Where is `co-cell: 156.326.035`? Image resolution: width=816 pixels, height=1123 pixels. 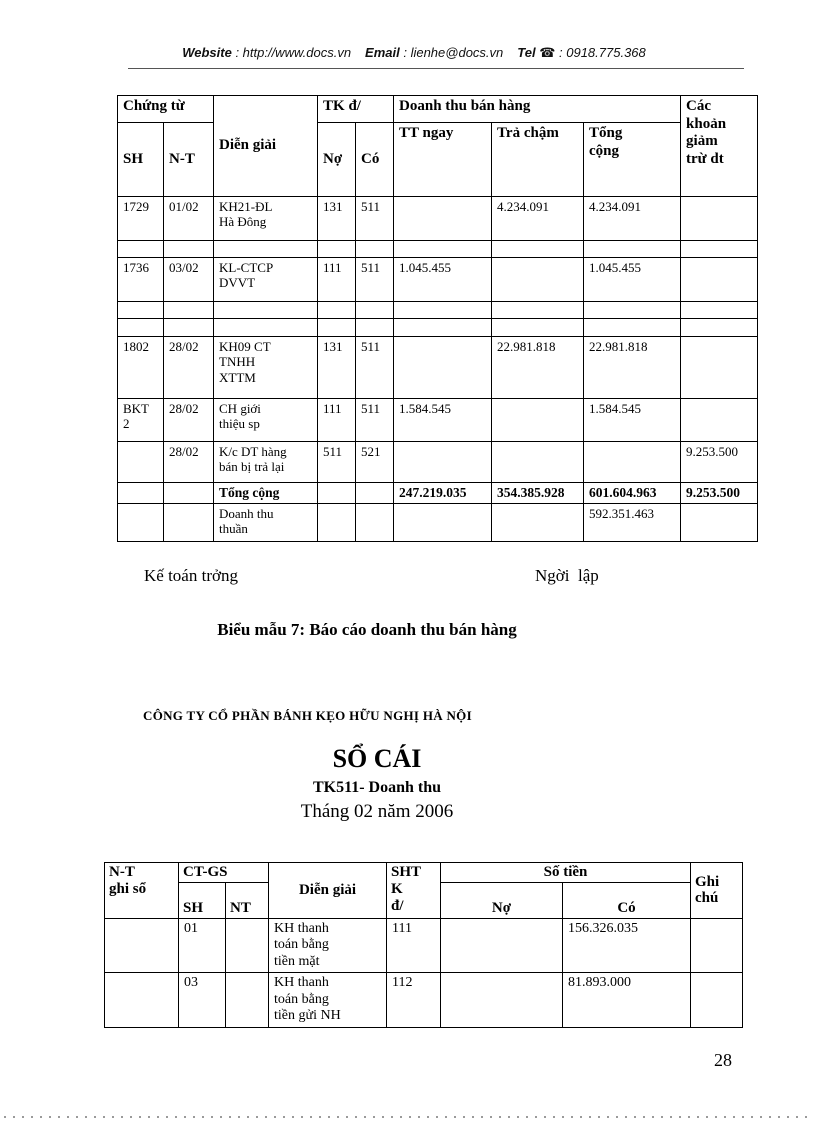
co-cell: 156.326.035 is located at coordinates (626, 945).